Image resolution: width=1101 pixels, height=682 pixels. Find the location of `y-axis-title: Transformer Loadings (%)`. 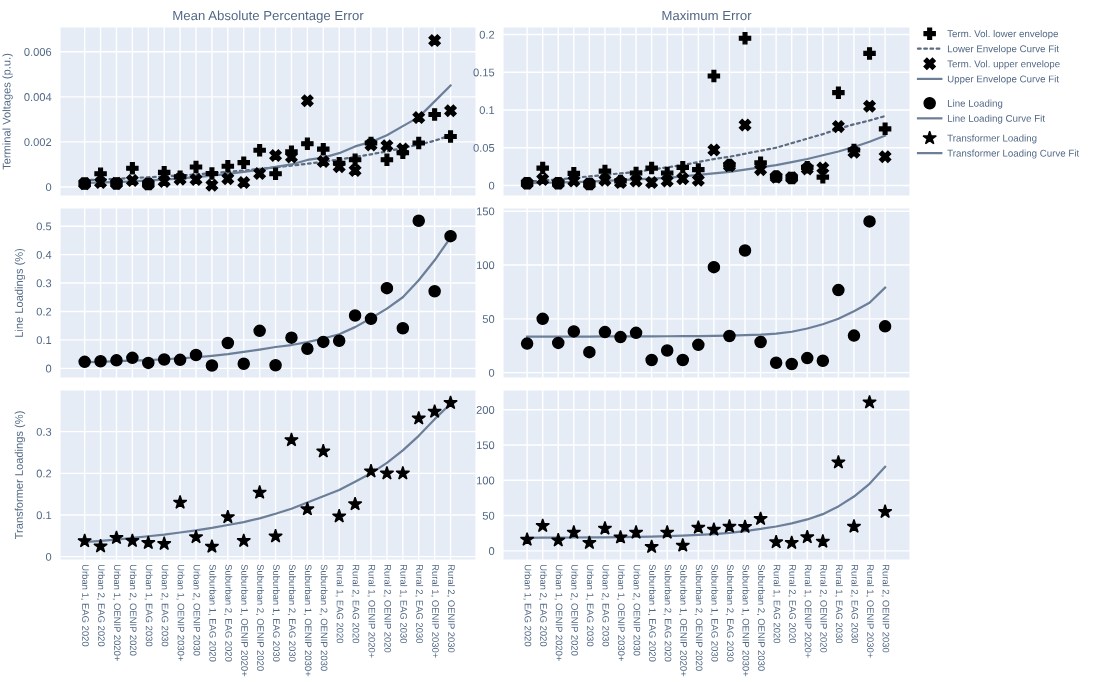

y-axis-title: Transformer Loadings (%) is located at coordinates (20, 475).